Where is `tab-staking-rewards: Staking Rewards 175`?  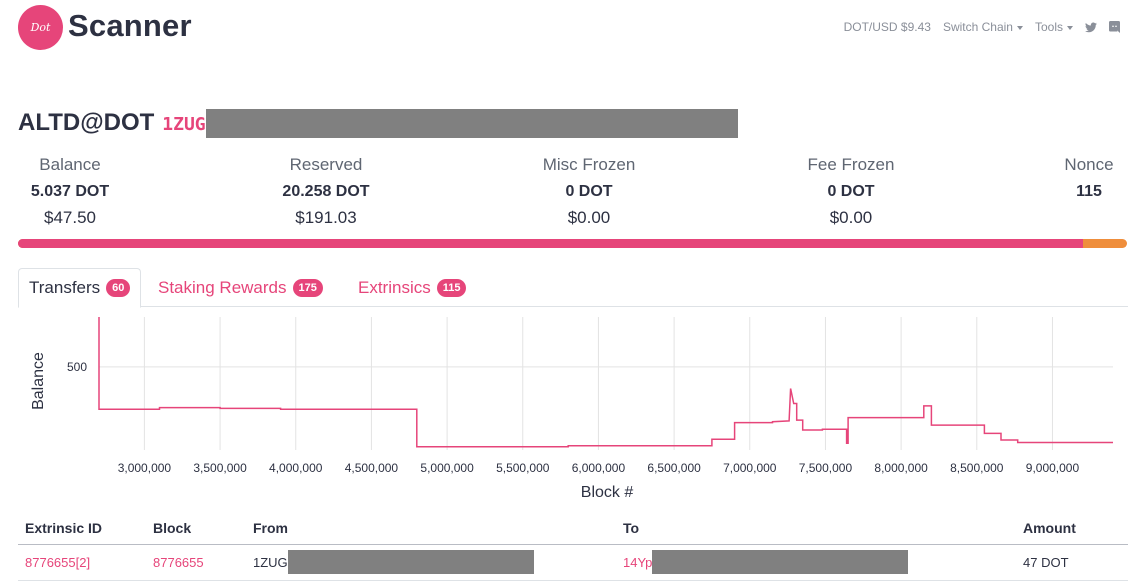 tab-staking-rewards: Staking Rewards 175 is located at coordinates (240, 287).